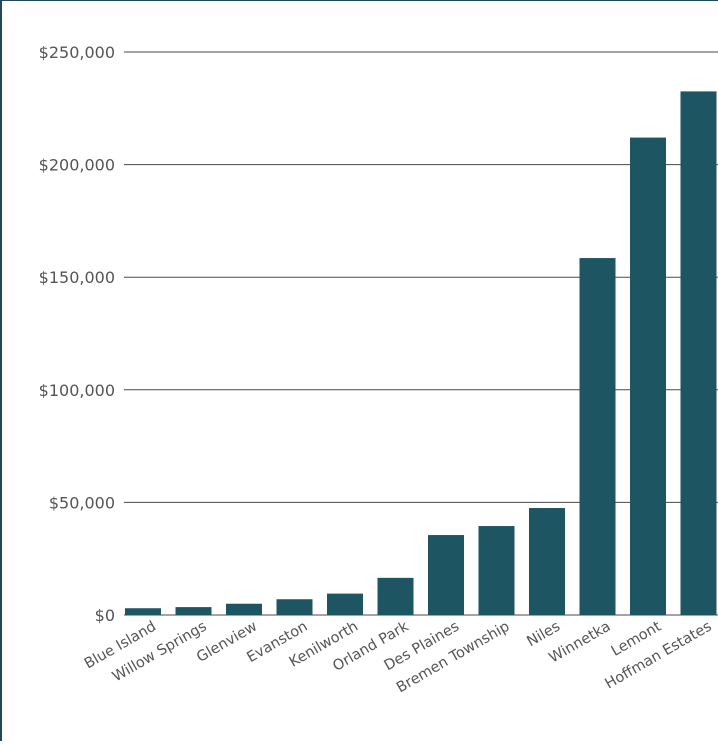  Describe the element at coordinates (77, 277) in the screenshot. I see `y-tick-label: $150,000` at that location.